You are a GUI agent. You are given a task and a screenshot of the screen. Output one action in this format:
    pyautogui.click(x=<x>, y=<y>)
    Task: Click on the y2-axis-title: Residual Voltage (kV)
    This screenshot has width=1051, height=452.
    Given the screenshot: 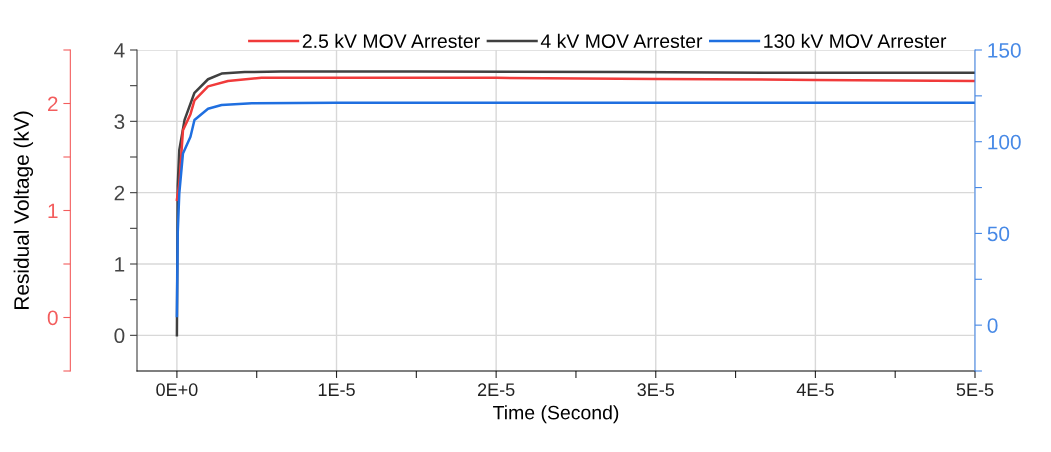 What is the action you would take?
    pyautogui.click(x=23, y=210)
    